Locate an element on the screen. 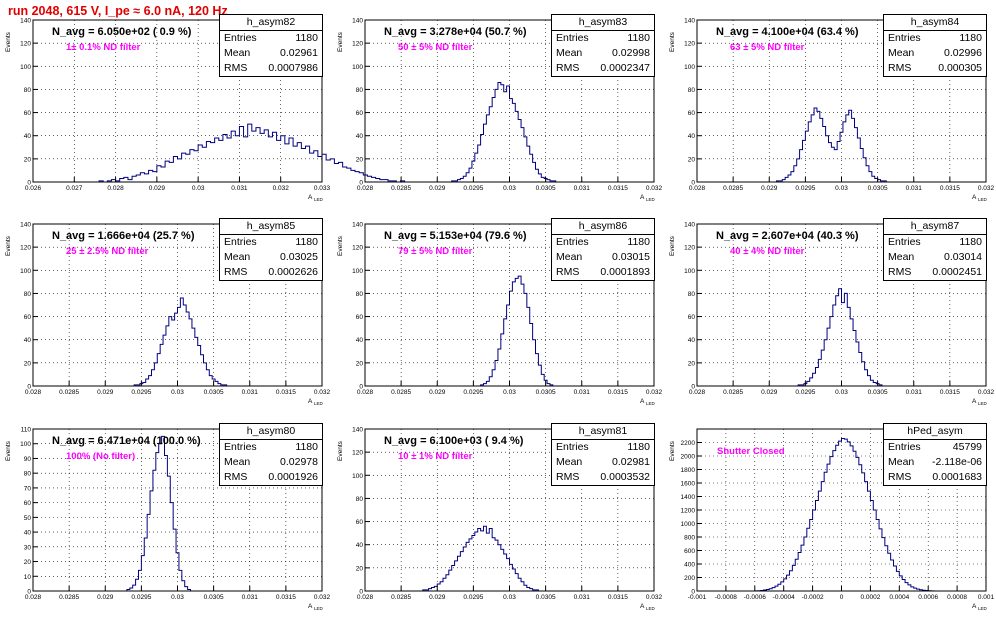  y-tick-label: 60 is located at coordinates (360, 113).